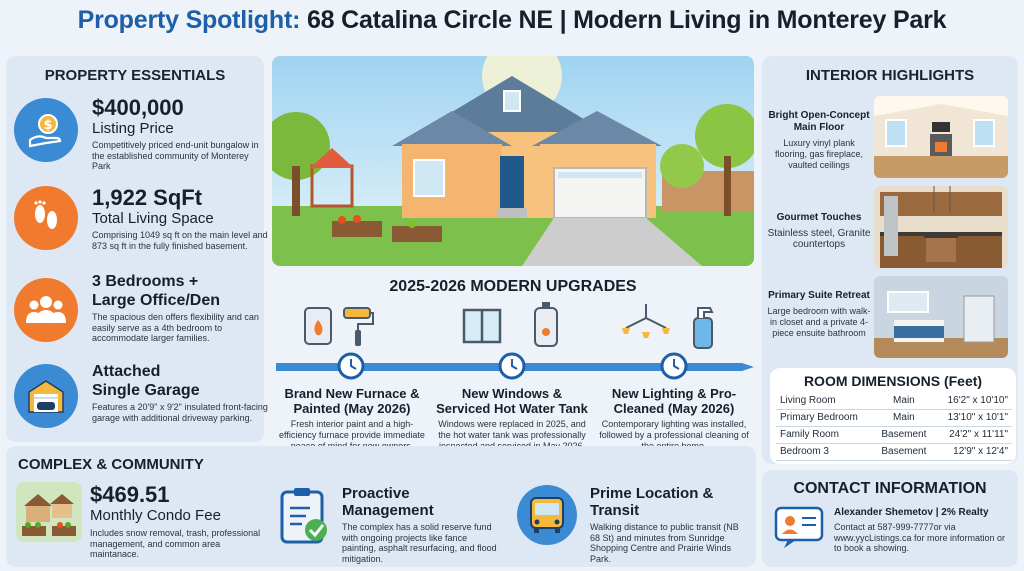  I want to click on table-row: Bedroom 3 Basement 12'9" x 12'4", so click(894, 452).